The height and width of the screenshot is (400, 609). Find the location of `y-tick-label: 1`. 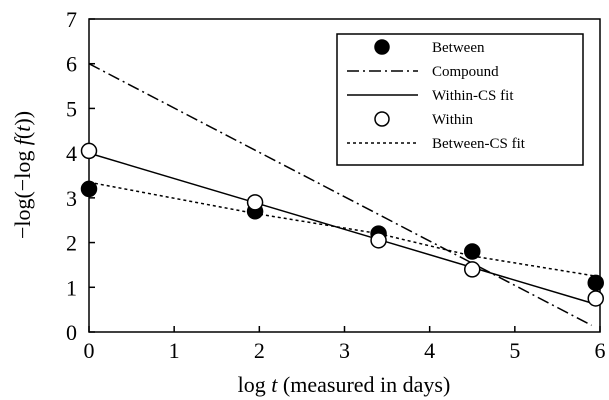

y-tick-label: 1 is located at coordinates (71, 287).